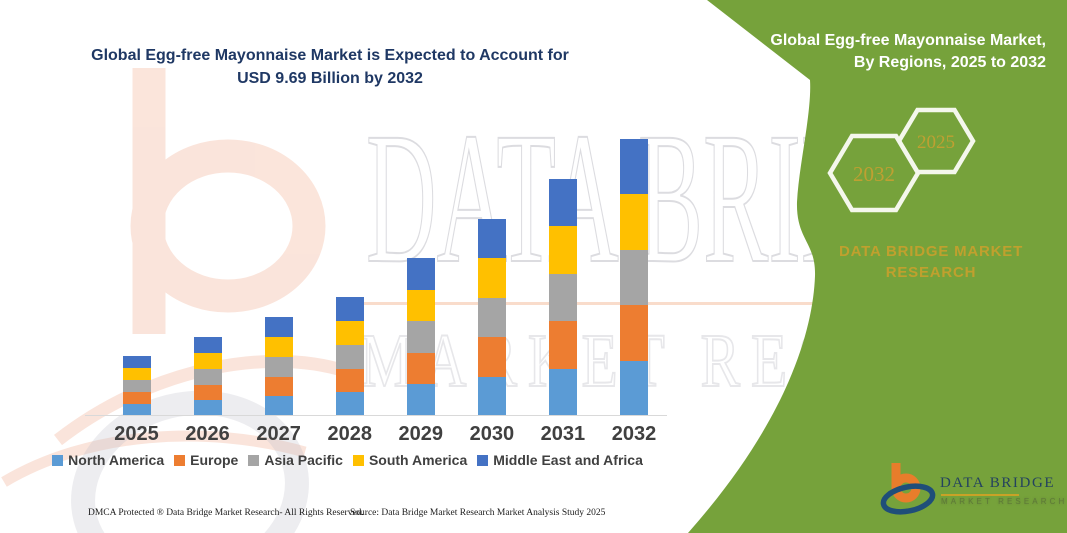 Image resolution: width=1067 pixels, height=533 pixels. Describe the element at coordinates (376, 415) in the screenshot. I see `x-axis-line` at that location.